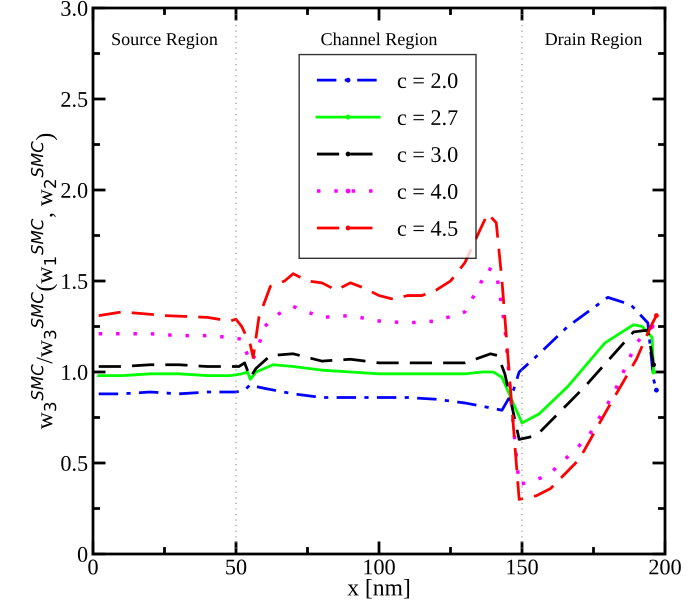  What do you see at coordinates (428, 192) in the screenshot?
I see `legend-label: c = 4.0` at bounding box center [428, 192].